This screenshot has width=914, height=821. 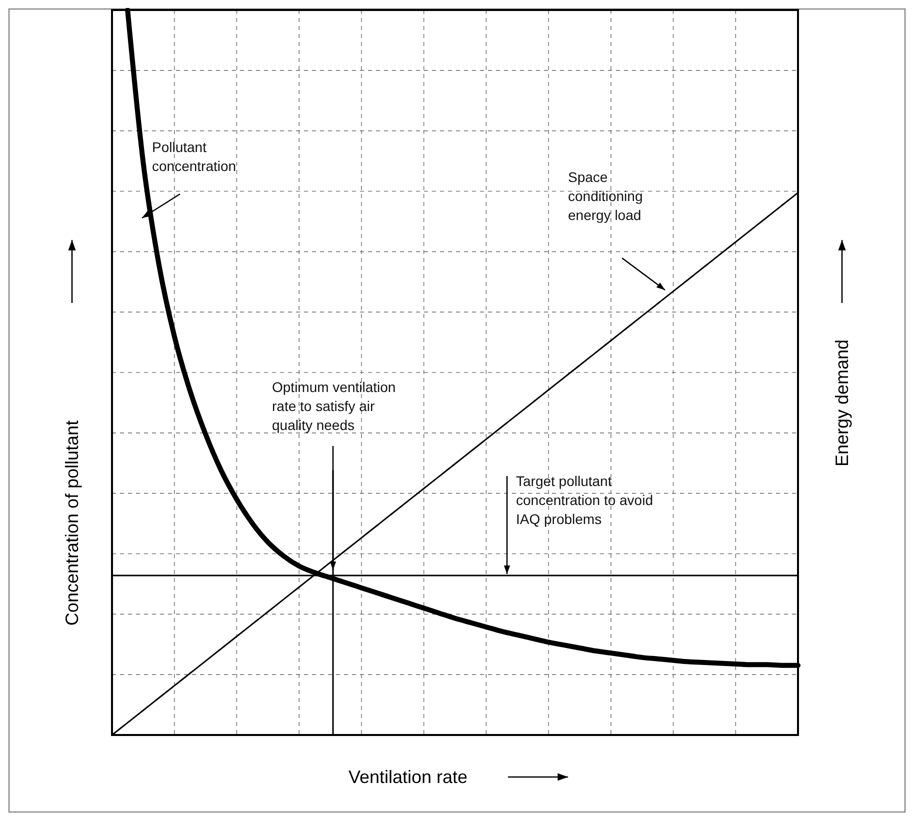 I want to click on y-axis-title: Concentration of pollutant, so click(x=72, y=523).